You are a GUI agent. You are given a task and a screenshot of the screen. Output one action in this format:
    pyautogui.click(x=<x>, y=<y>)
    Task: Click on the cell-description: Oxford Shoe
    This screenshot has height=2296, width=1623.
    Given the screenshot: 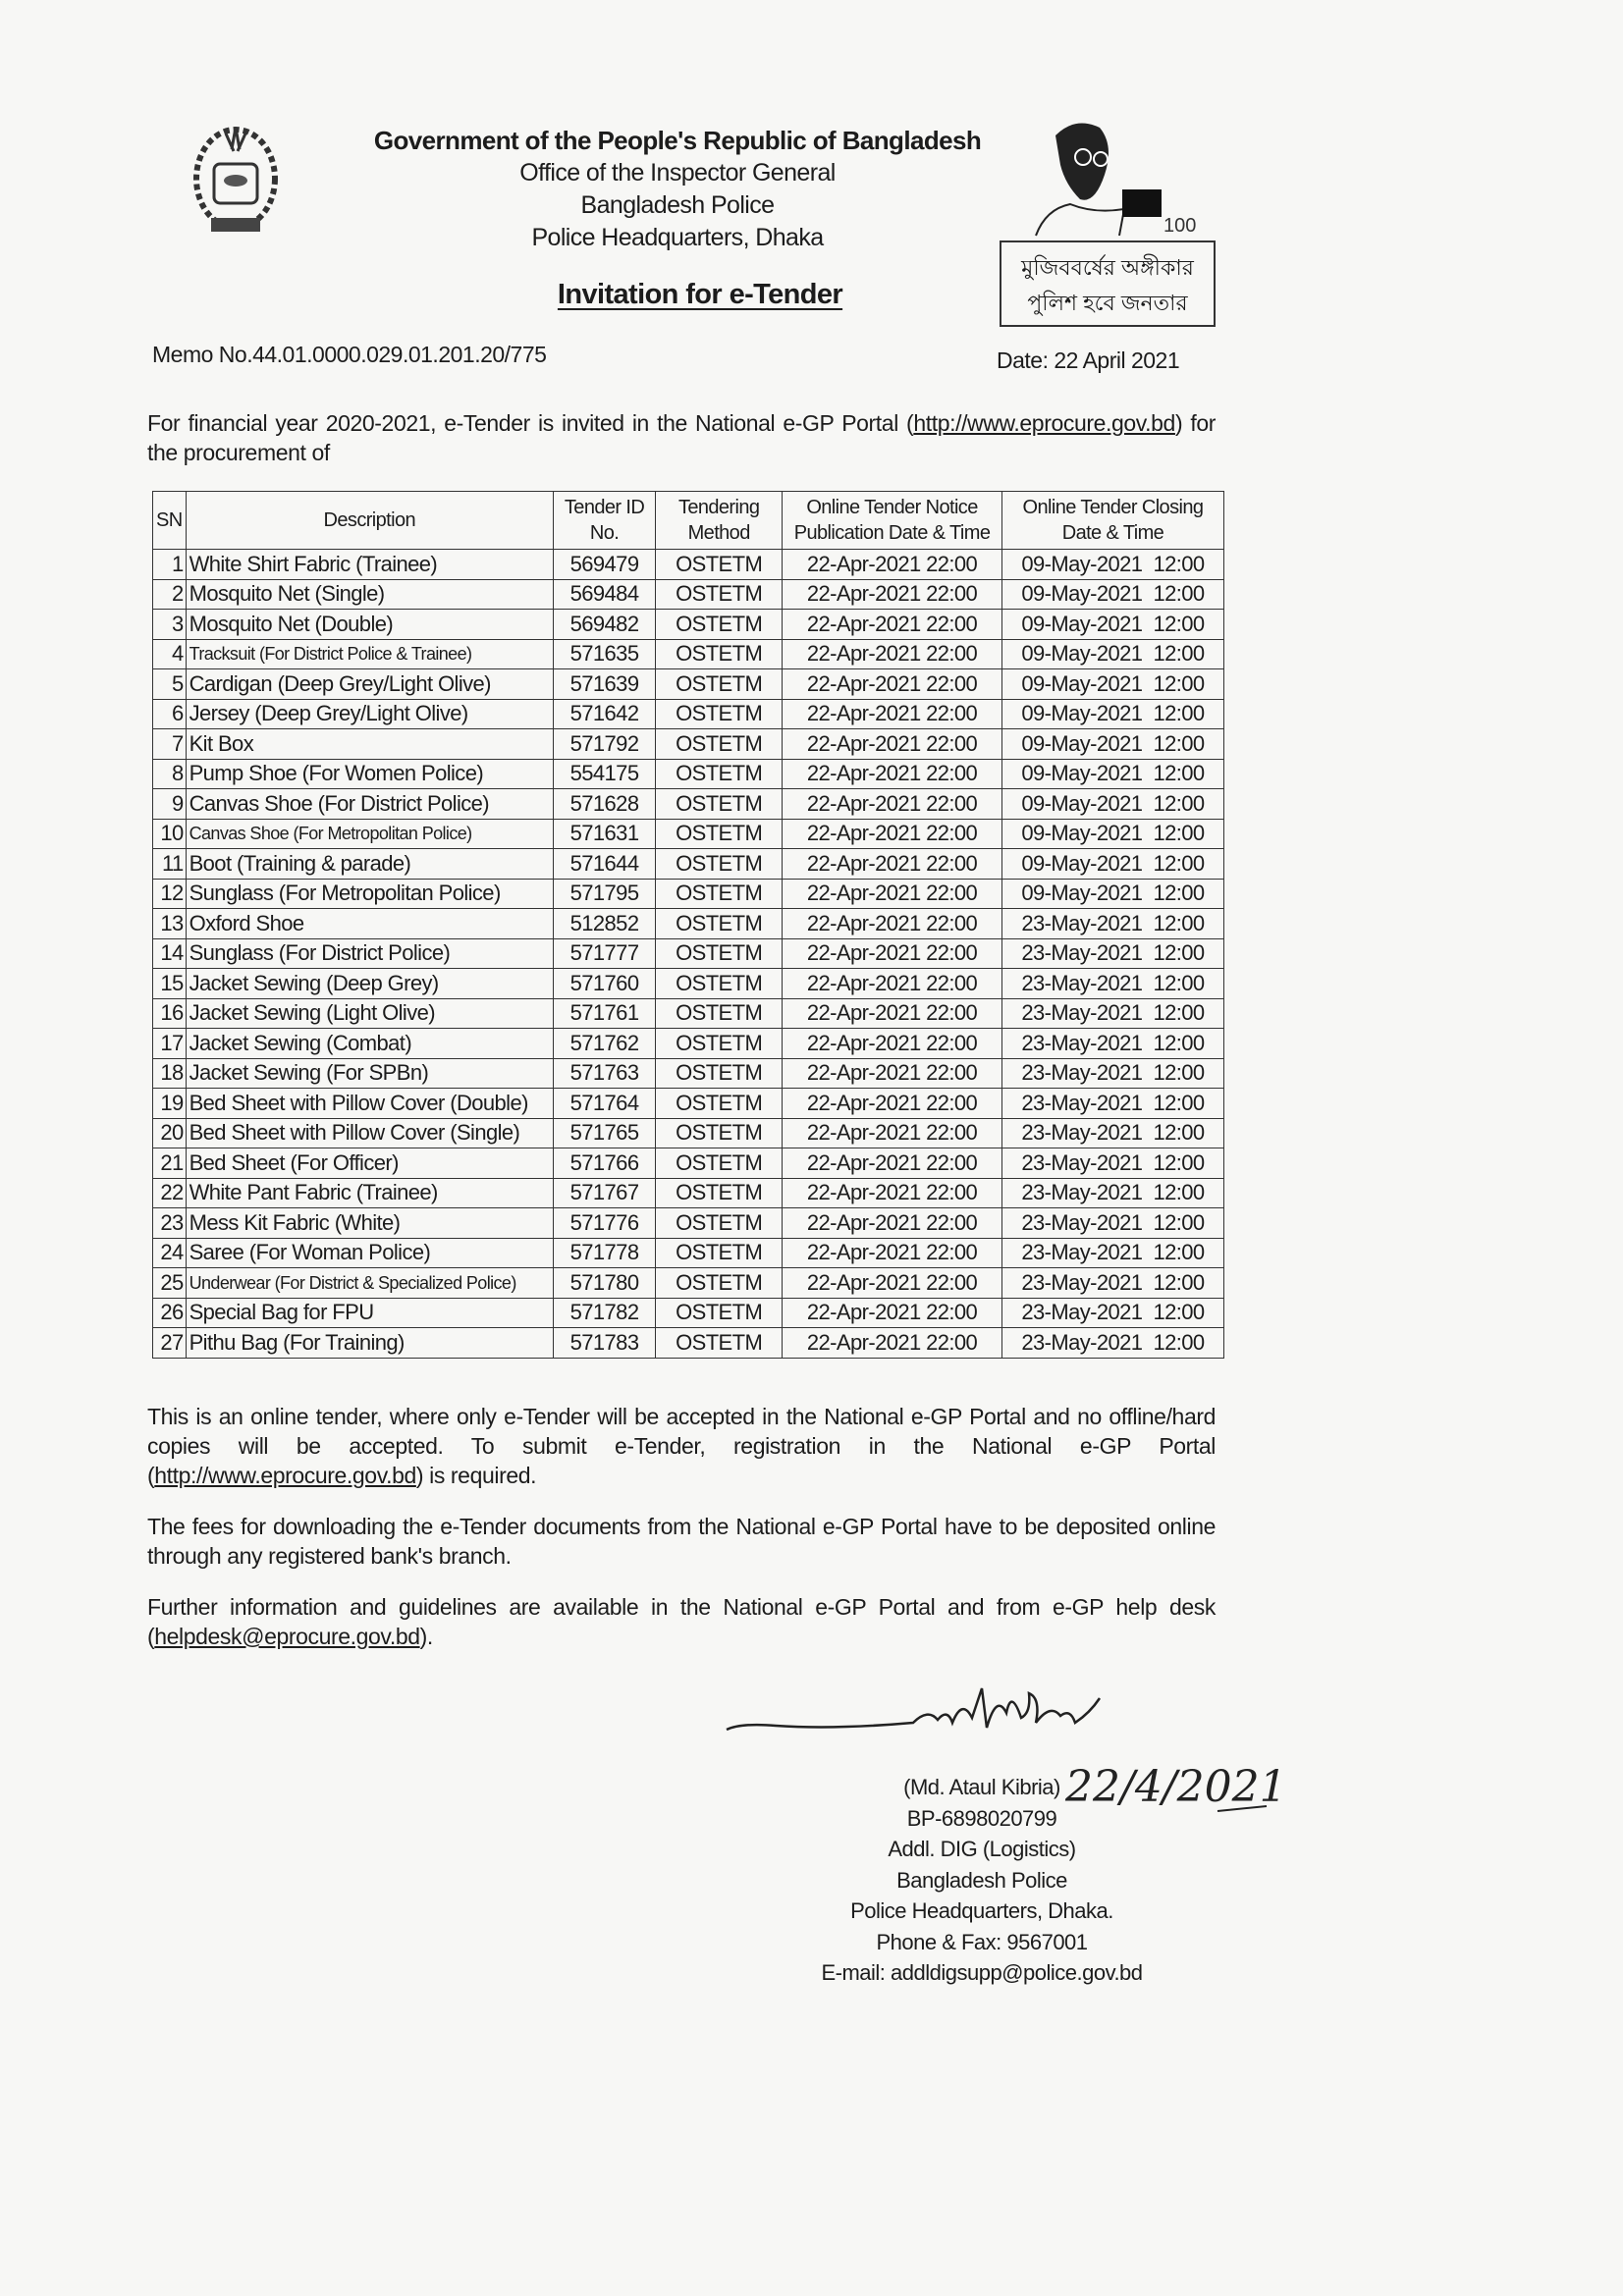 What is the action you would take?
    pyautogui.click(x=369, y=923)
    